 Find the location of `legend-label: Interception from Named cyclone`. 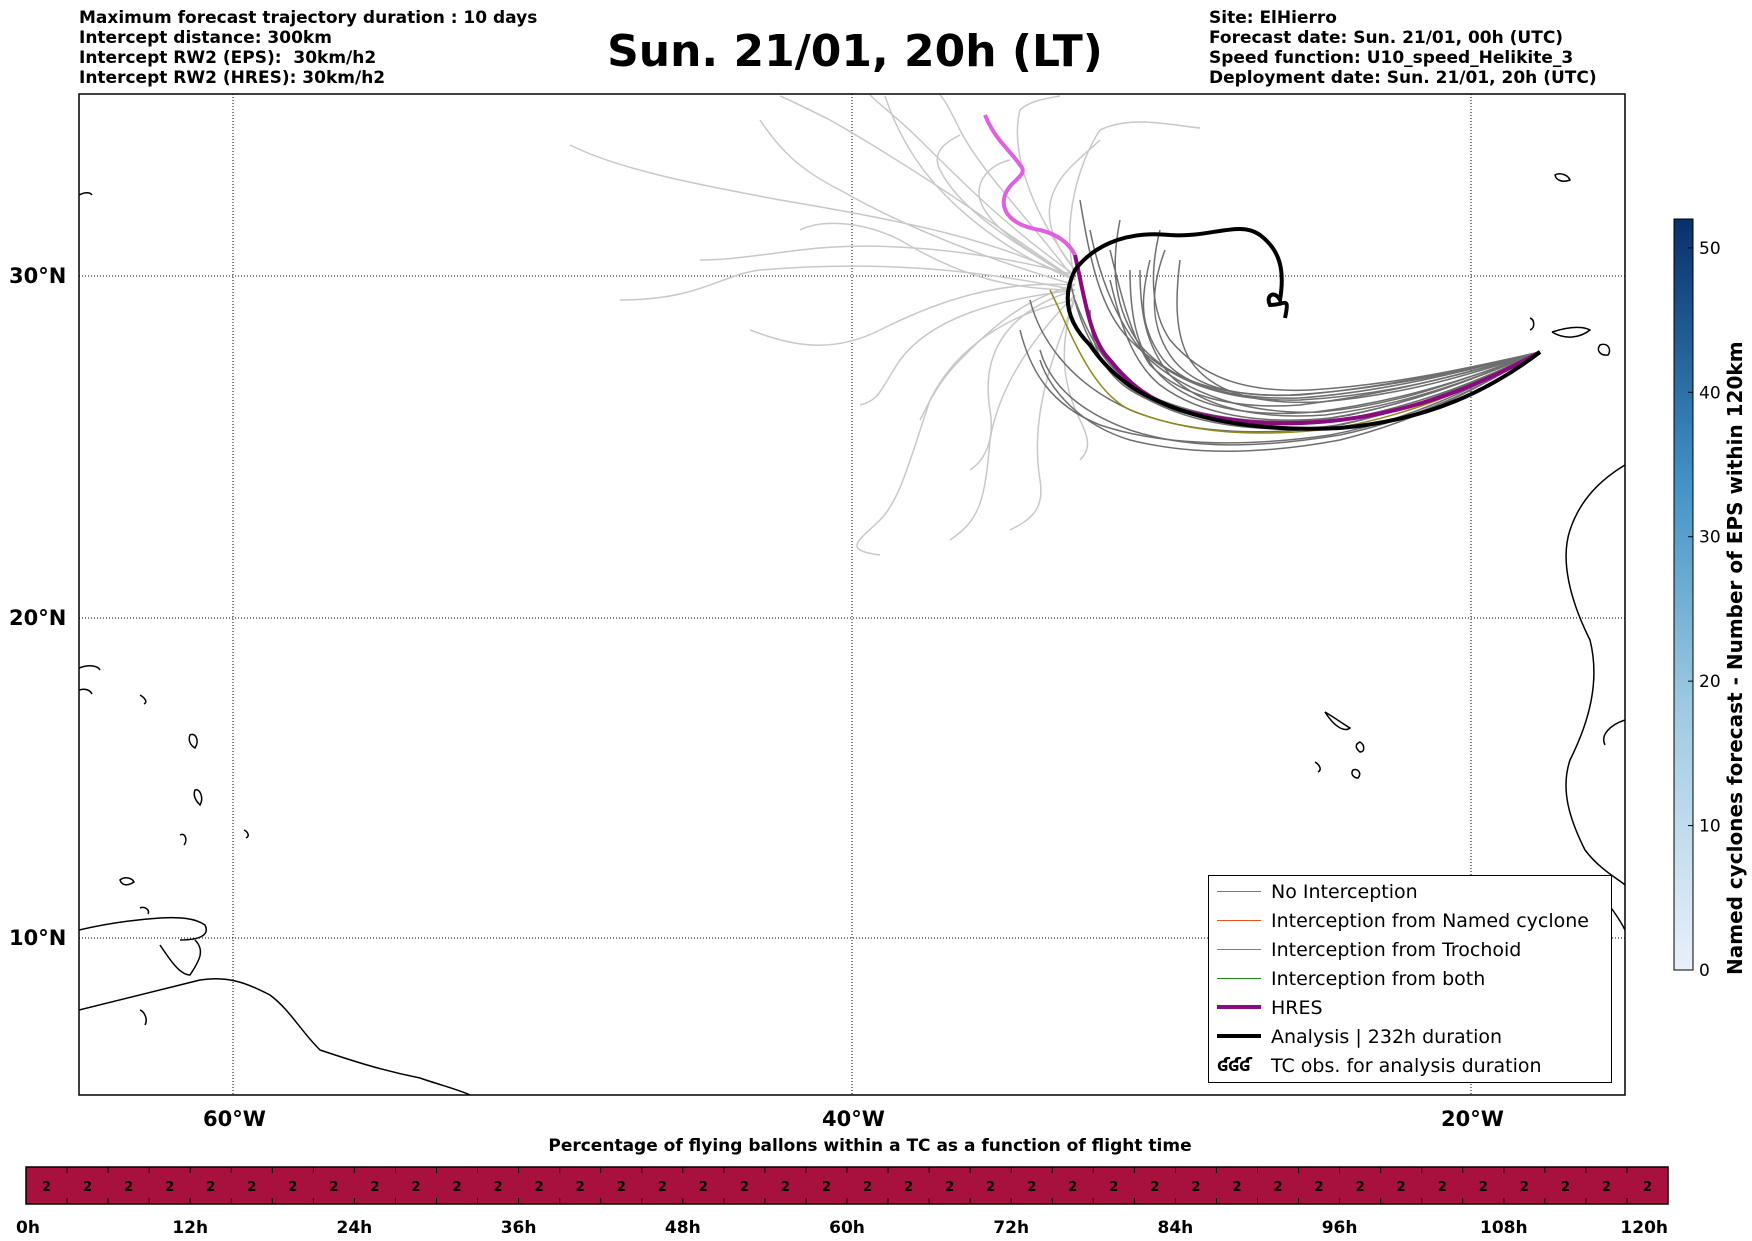

legend-label: Interception from Named cyclone is located at coordinates (1430, 921).